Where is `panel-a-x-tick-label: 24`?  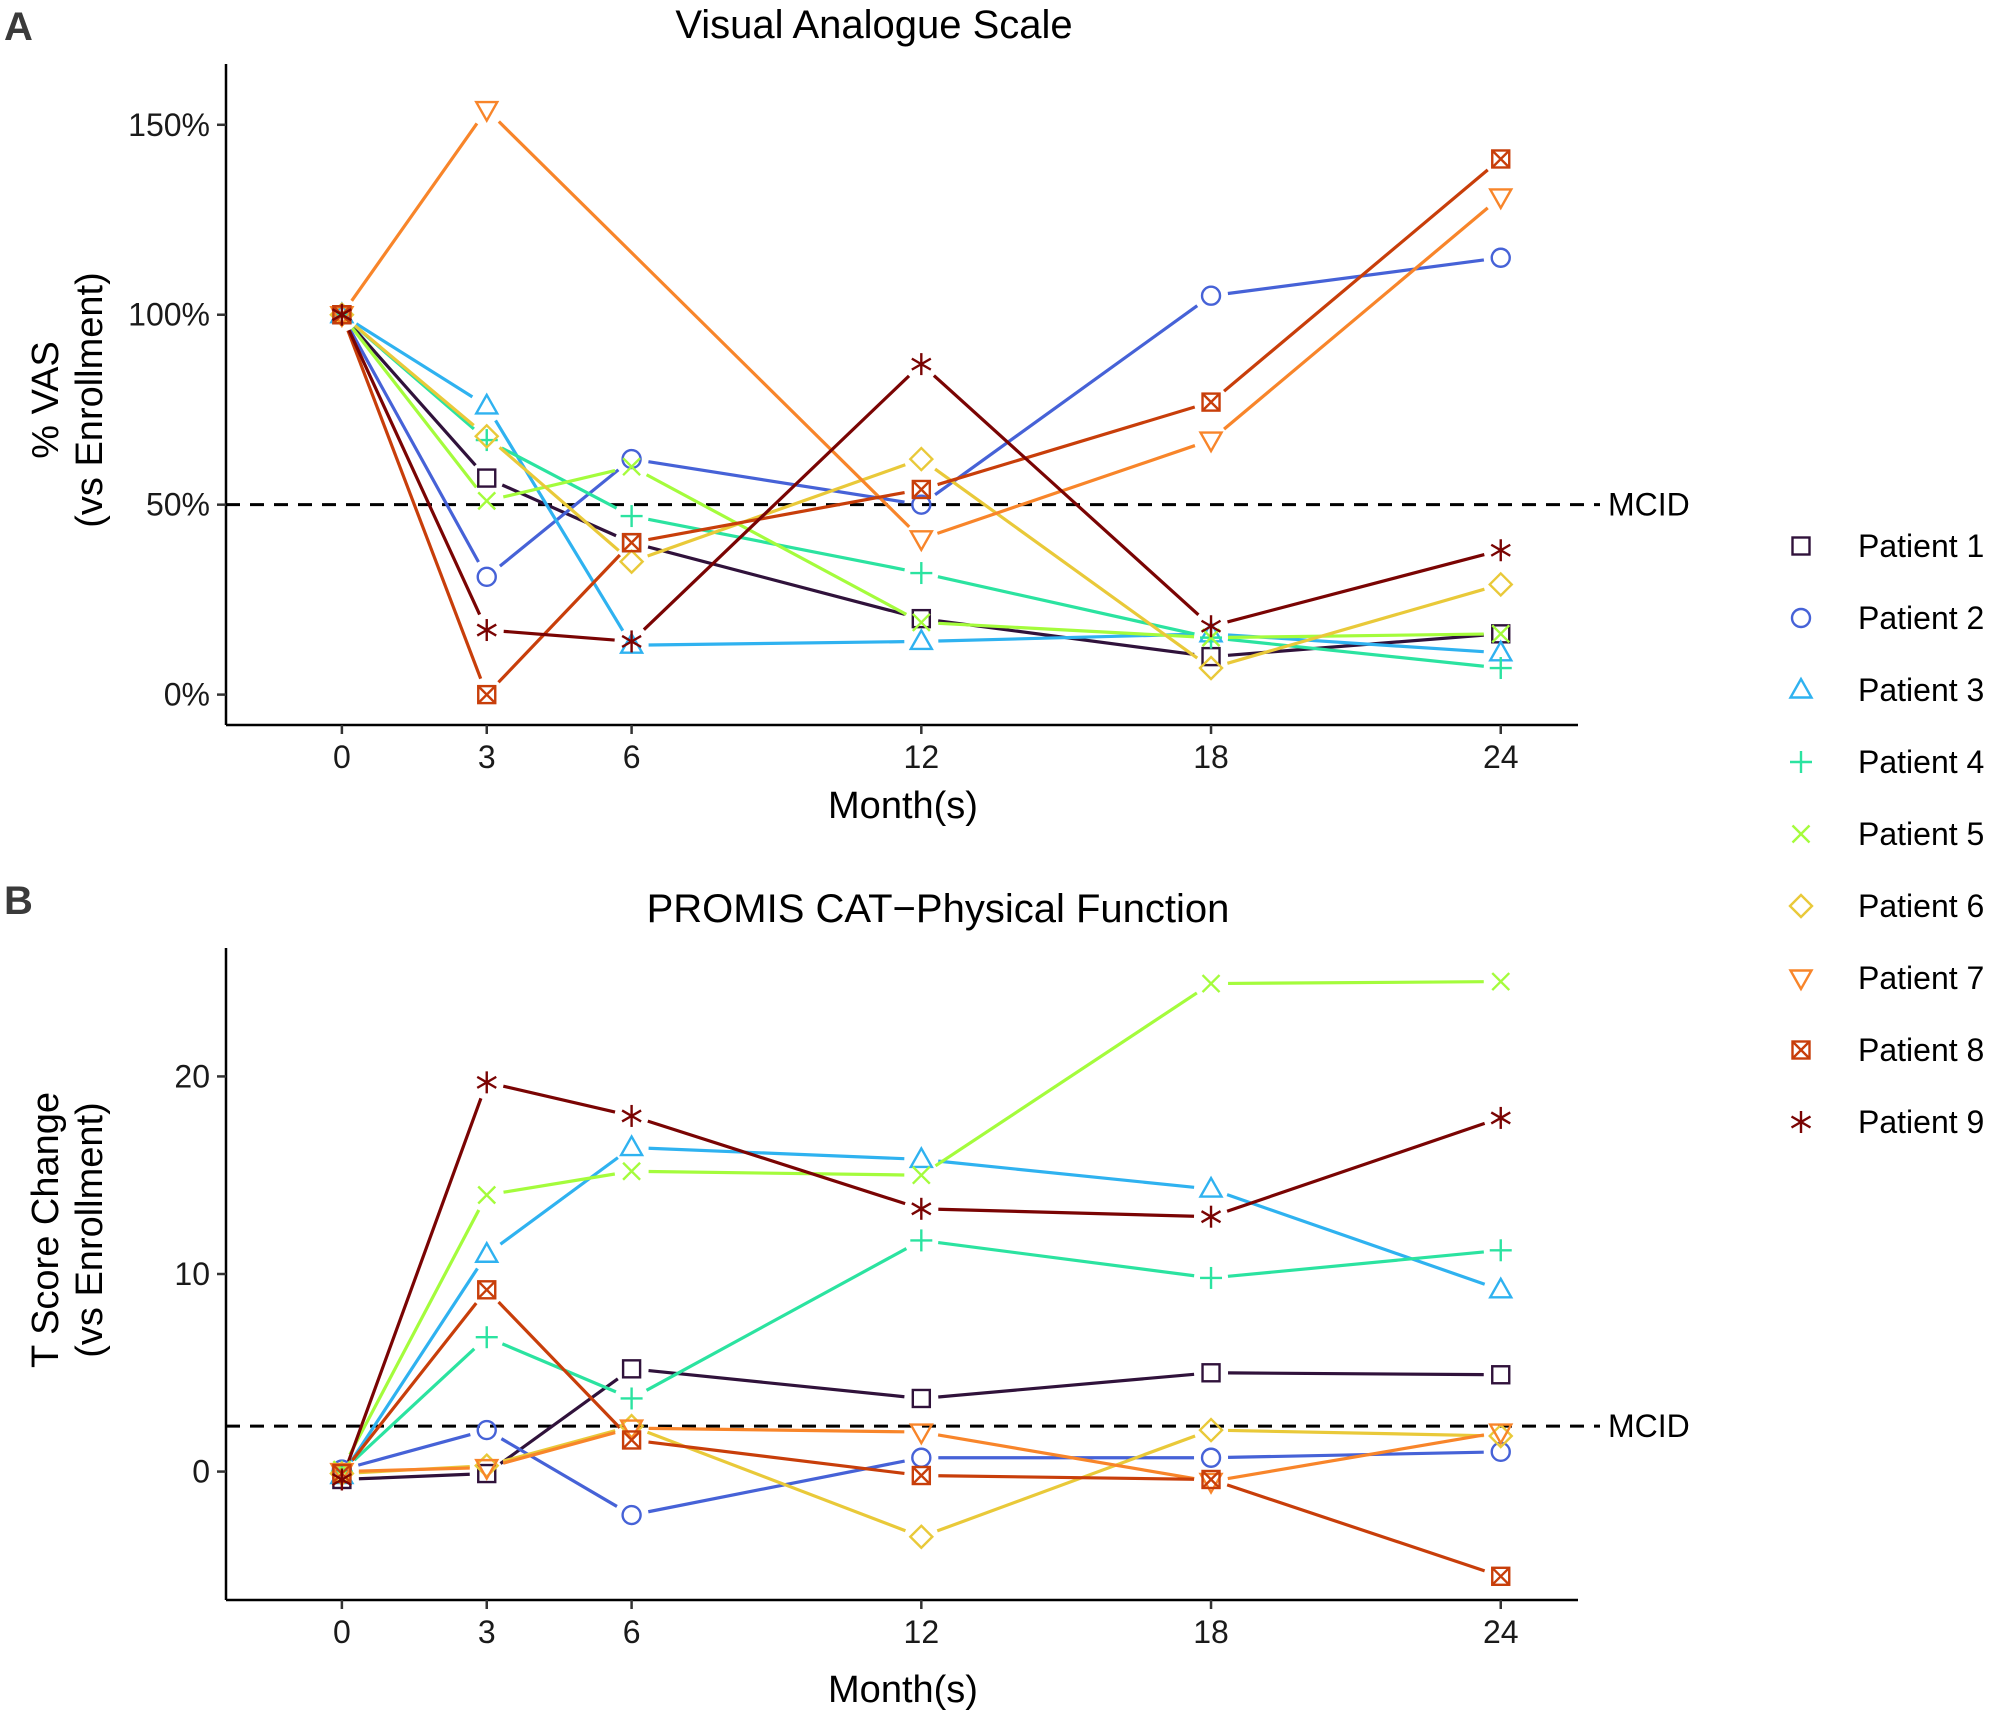 panel-a-x-tick-label: 24 is located at coordinates (1501, 757).